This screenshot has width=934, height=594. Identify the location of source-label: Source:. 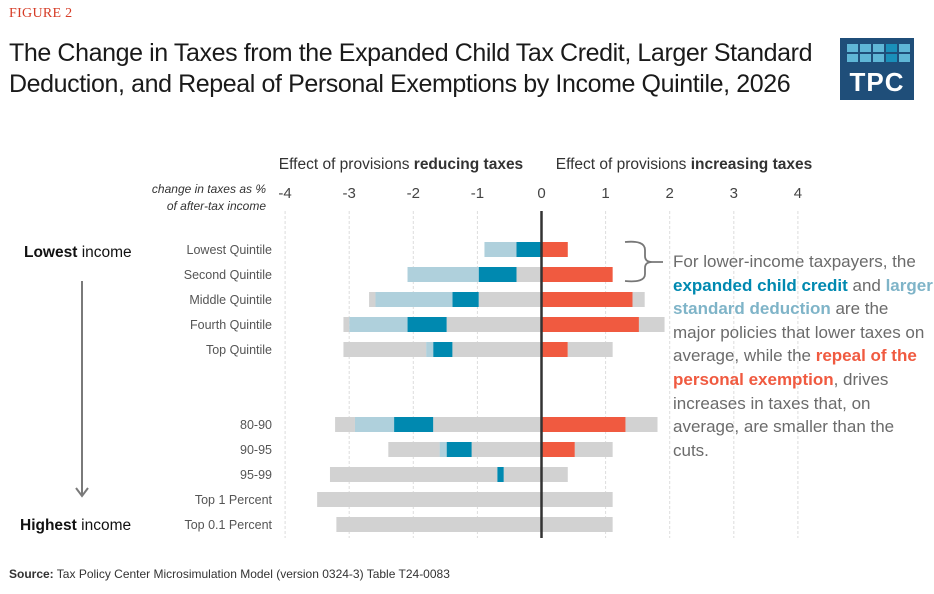
(31, 574).